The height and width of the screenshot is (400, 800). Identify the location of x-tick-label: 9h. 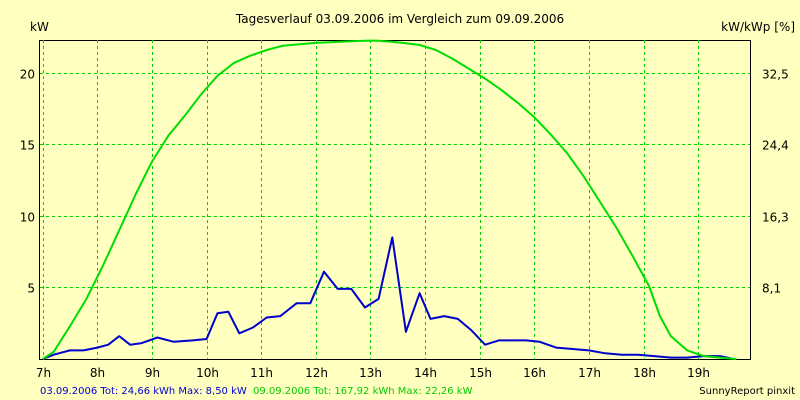
(152, 373).